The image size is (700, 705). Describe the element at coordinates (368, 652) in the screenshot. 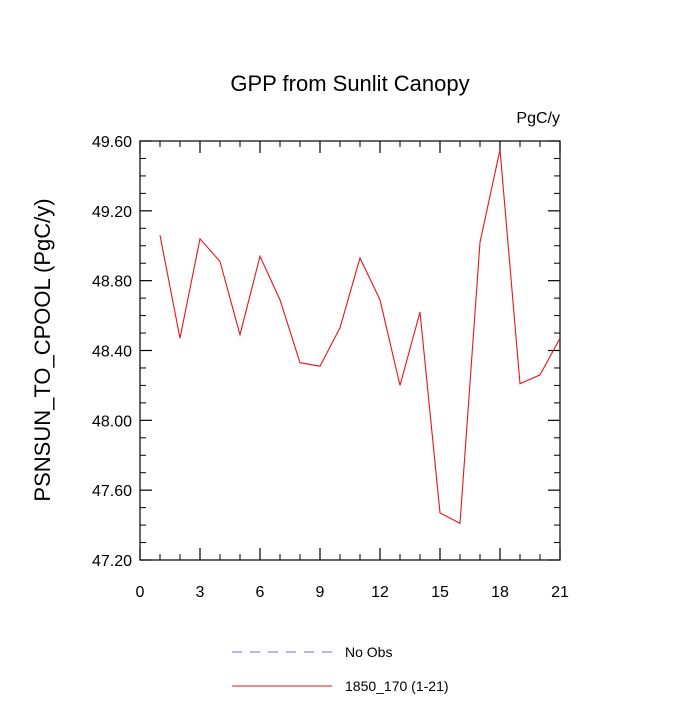

I see `legend-label-no-obs: No Obs` at that location.